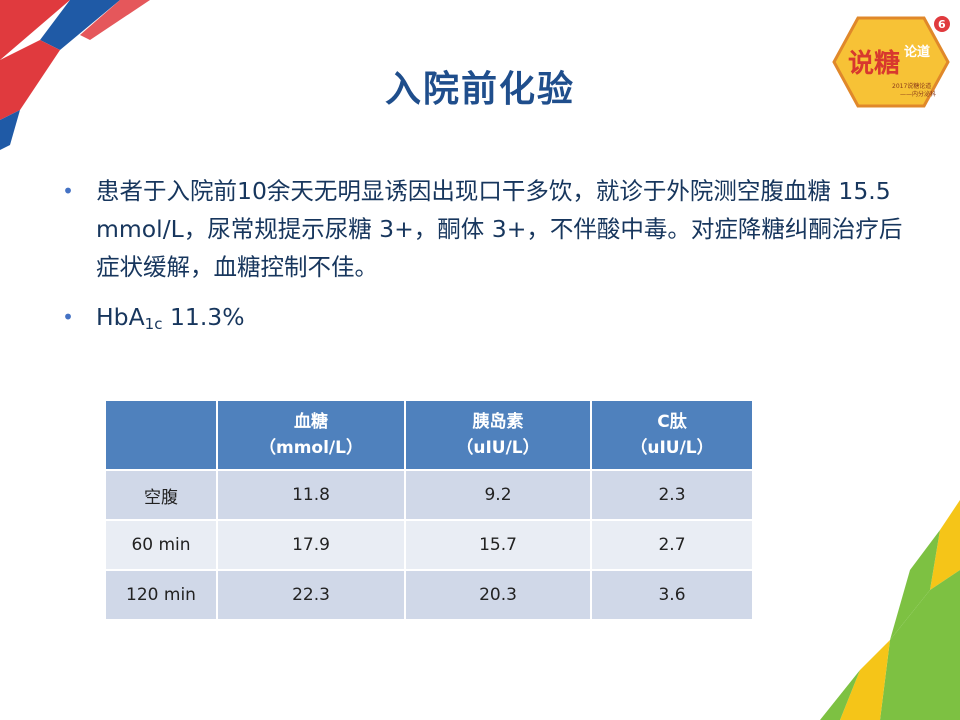 The width and height of the screenshot is (960, 720). What do you see at coordinates (311, 422) in the screenshot?
I see `header-glucose-label: 血糖` at bounding box center [311, 422].